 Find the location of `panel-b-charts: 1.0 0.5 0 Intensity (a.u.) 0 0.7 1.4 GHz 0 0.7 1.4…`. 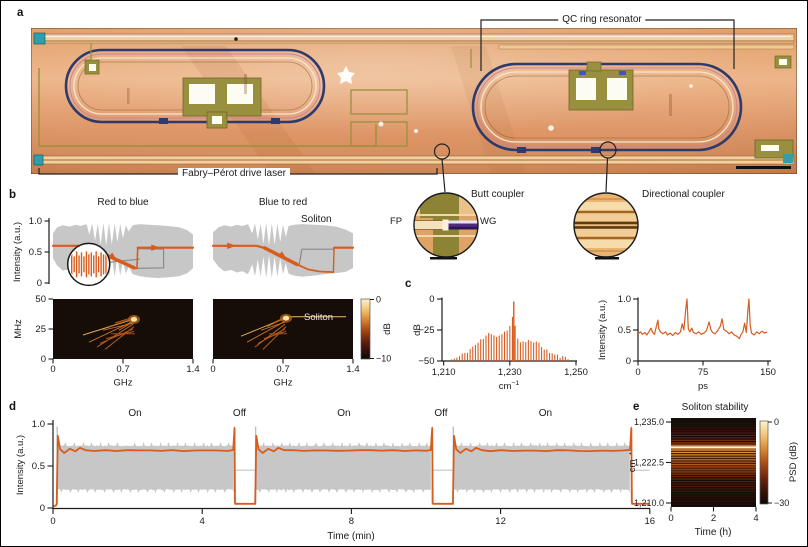

panel-b-charts: 1.0 0.5 0 Intensity (a.u.) 0 0.7 1.4 GHz 0 0.7 1.4… is located at coordinates (202, 302).